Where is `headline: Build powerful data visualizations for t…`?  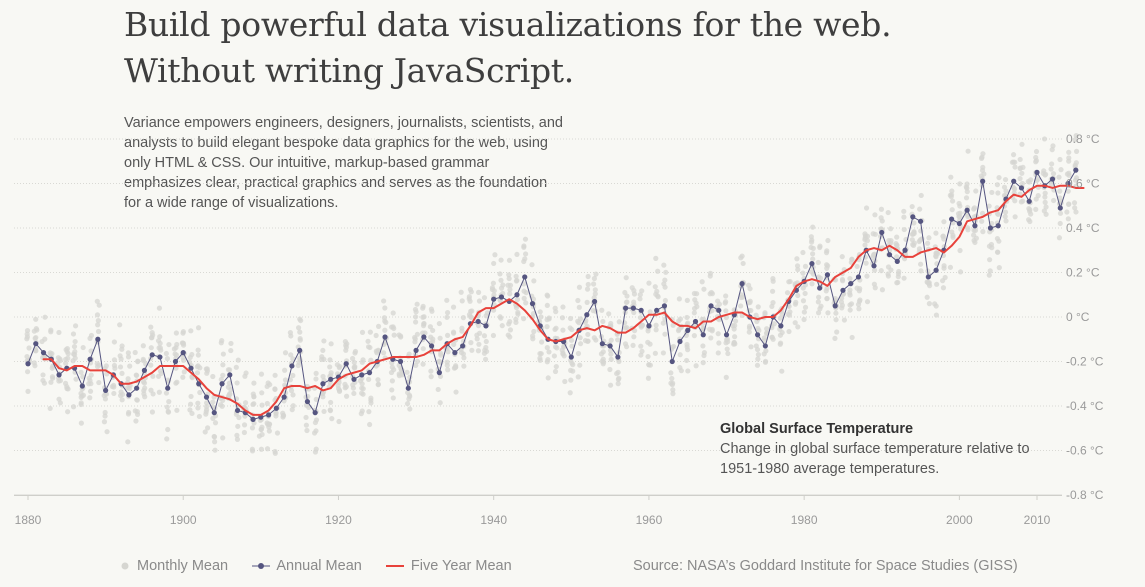 headline: Build powerful data visualizations for t… is located at coordinates (508, 48).